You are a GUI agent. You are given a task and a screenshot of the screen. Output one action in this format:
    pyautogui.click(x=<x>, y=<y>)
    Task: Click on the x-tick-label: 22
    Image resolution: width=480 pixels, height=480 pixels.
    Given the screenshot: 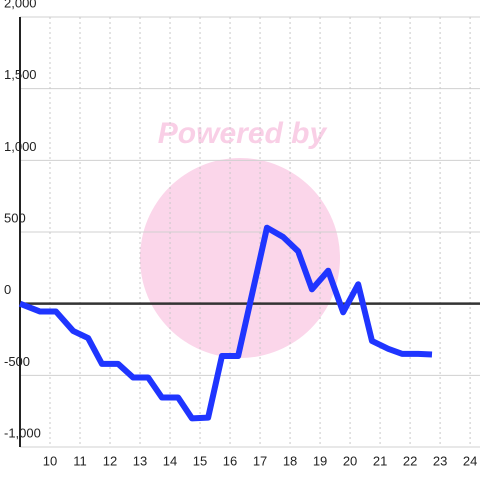 What is the action you would take?
    pyautogui.click(x=410, y=460)
    